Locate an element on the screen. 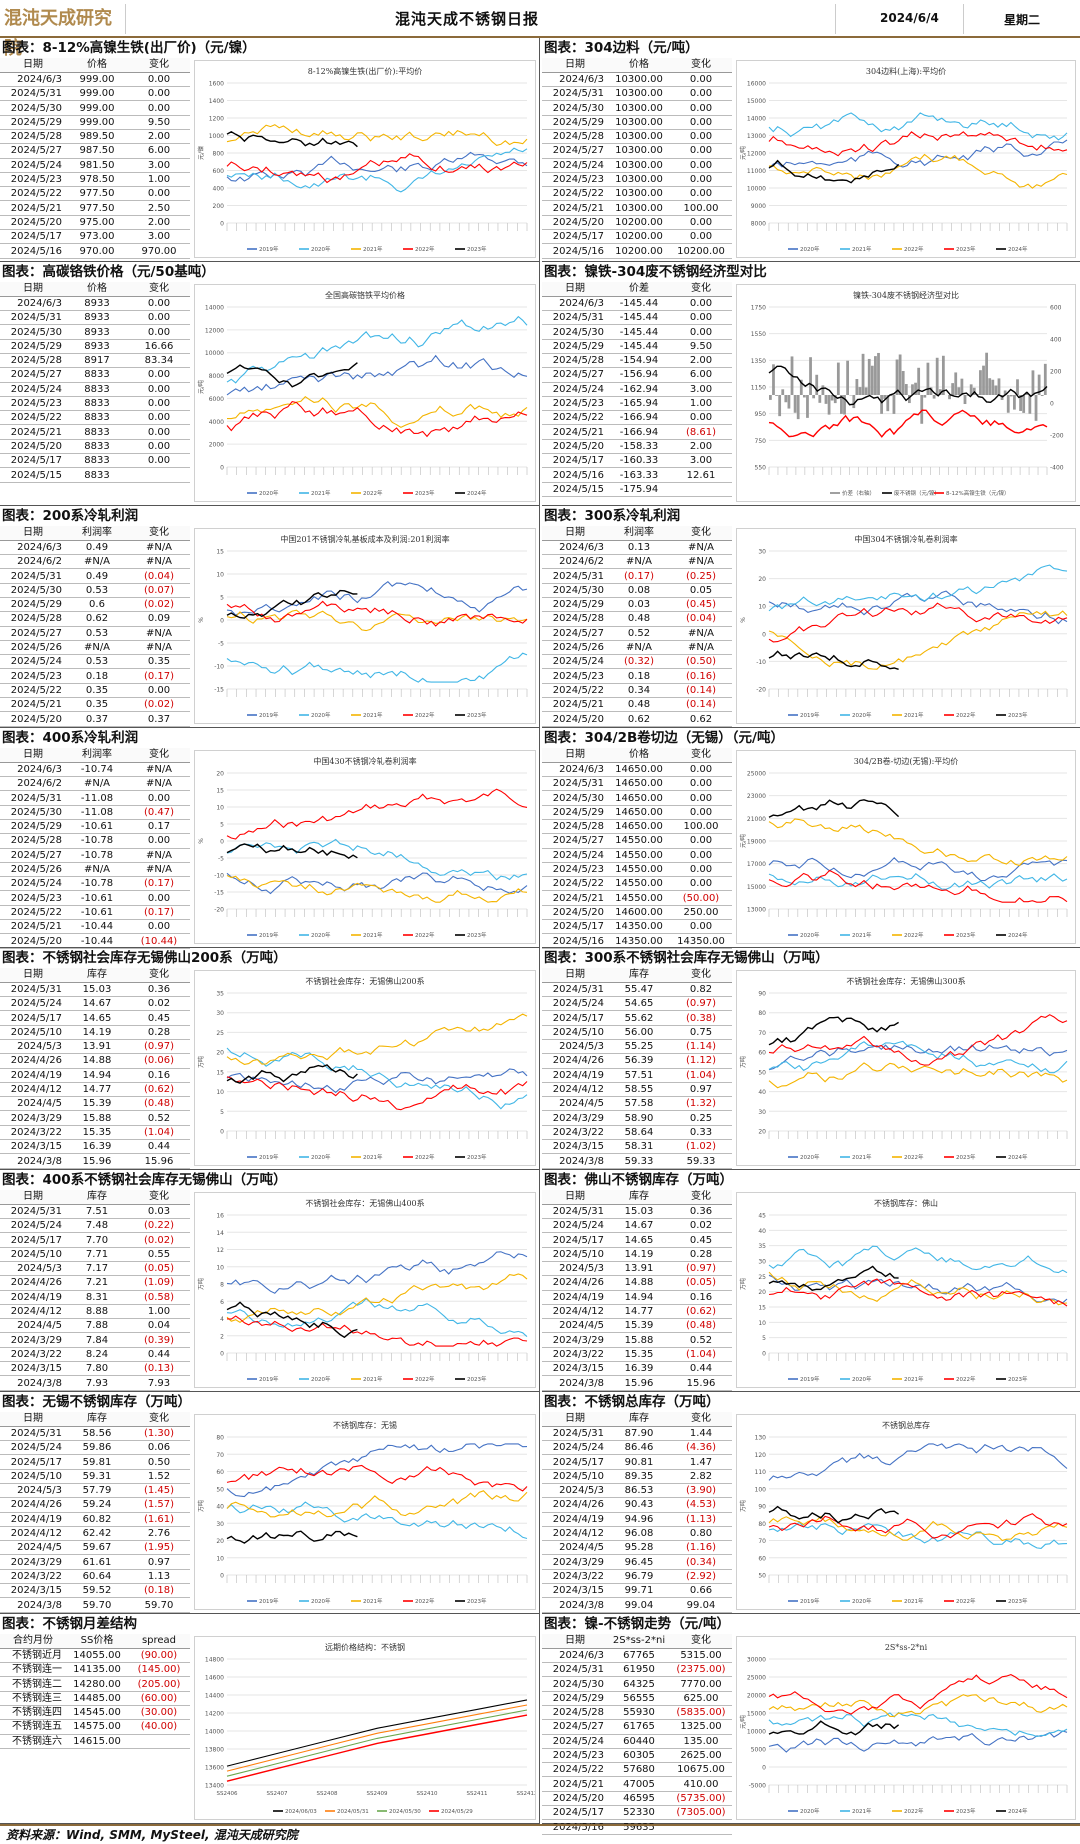  table-row: 2024/6/3 67765 5315.00 is located at coordinates (637, 1656).